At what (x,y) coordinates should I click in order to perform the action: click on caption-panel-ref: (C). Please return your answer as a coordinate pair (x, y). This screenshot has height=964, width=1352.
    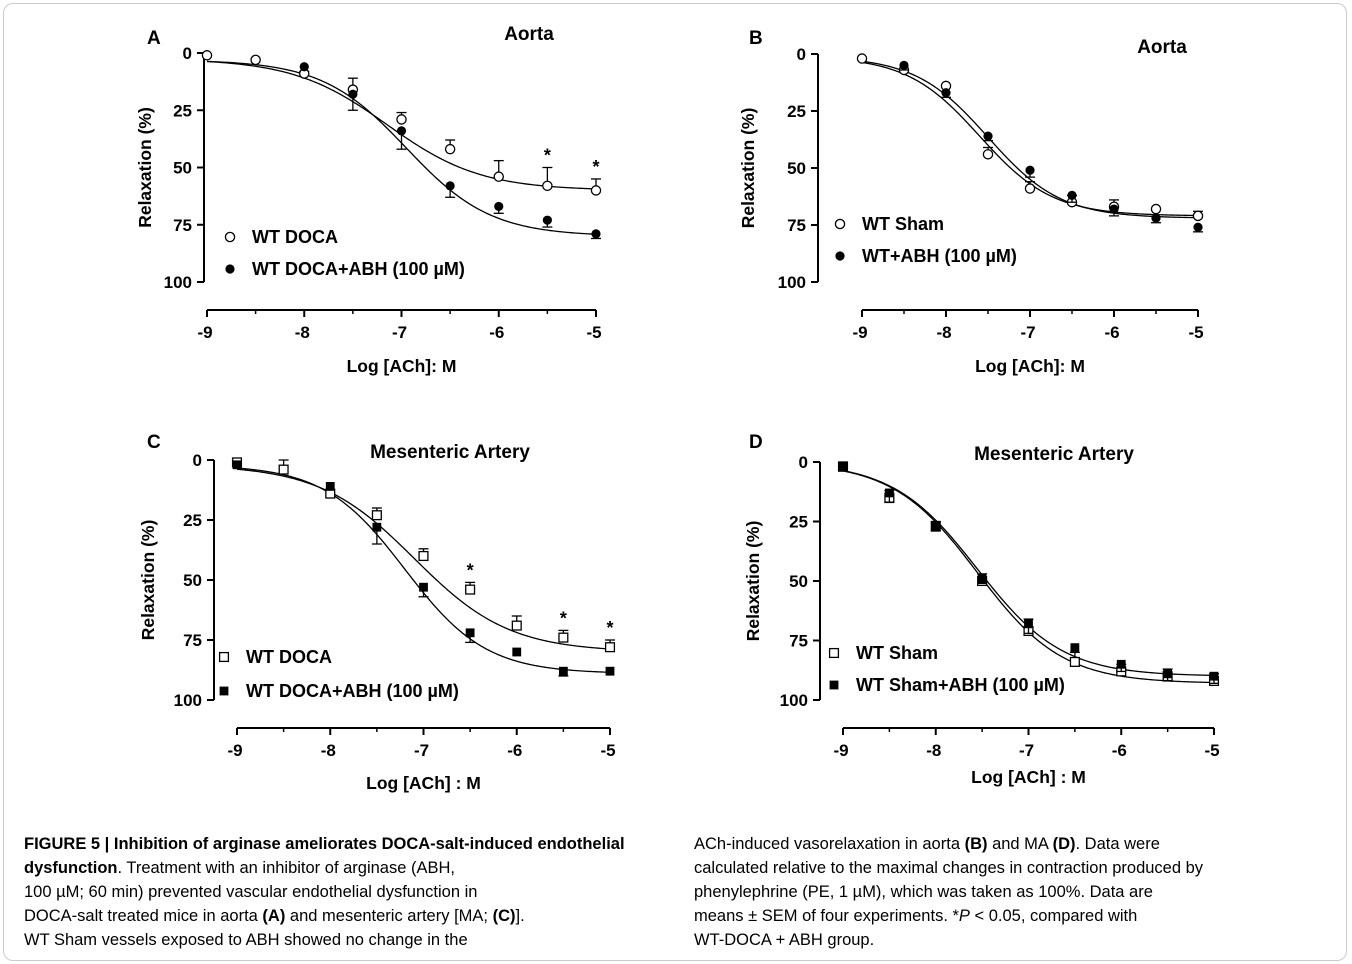
    Looking at the image, I should click on (504, 916).